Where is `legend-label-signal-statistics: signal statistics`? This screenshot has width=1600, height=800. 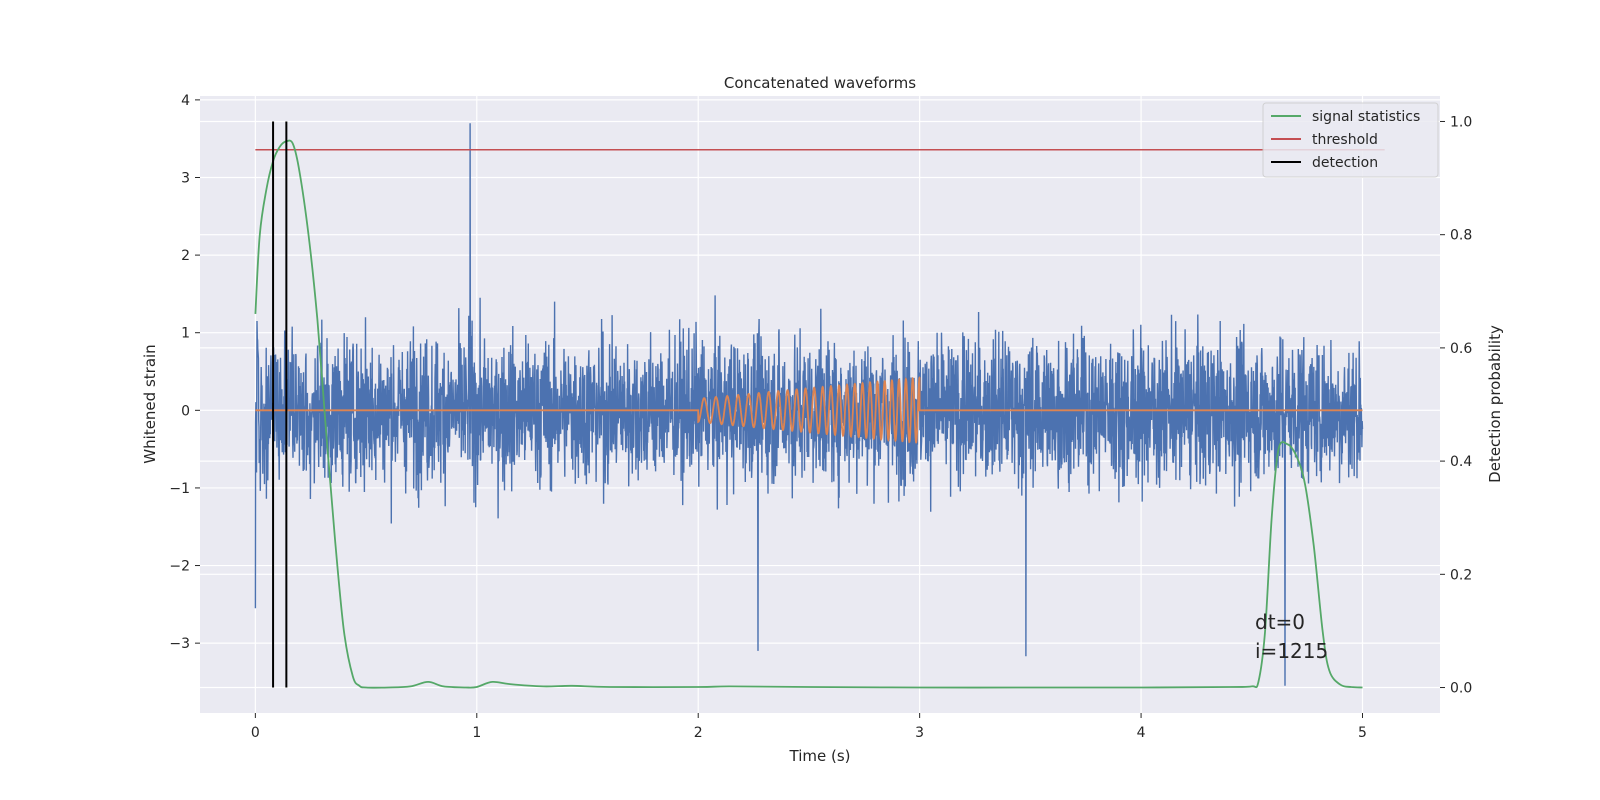
legend-label-signal-statistics: signal statistics is located at coordinates (1366, 117).